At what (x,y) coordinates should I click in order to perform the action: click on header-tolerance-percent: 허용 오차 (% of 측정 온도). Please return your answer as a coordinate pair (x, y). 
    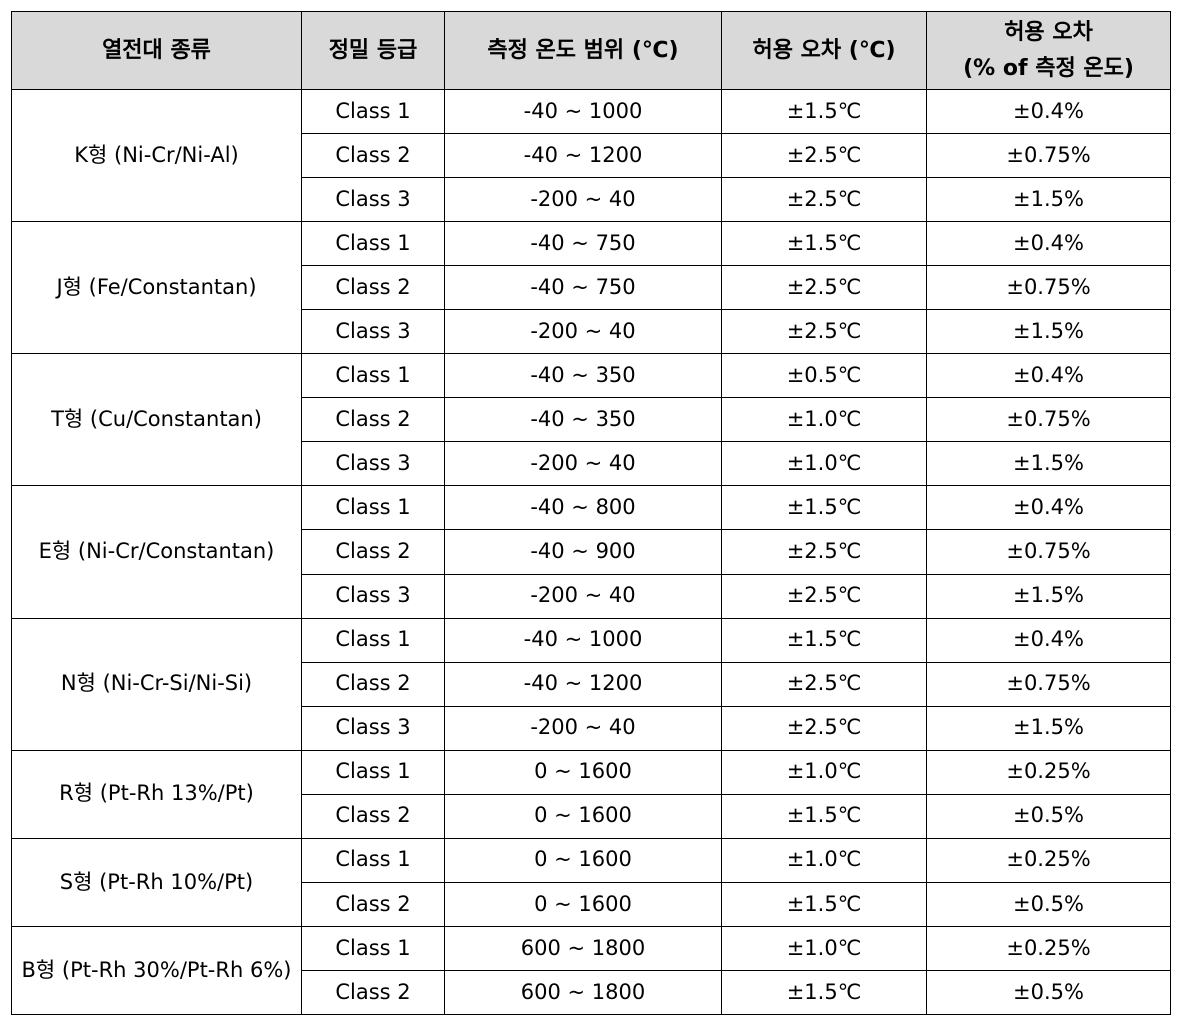
    Looking at the image, I should click on (1048, 50).